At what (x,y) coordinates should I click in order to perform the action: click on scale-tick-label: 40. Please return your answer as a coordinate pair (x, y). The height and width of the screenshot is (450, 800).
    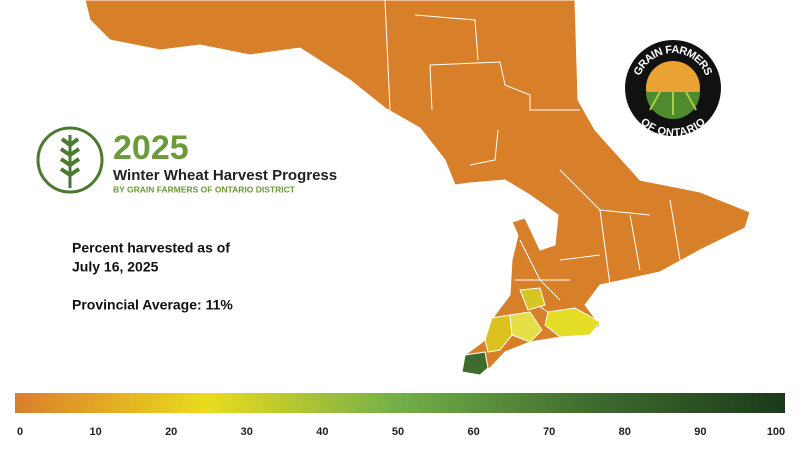
    Looking at the image, I should click on (322, 432).